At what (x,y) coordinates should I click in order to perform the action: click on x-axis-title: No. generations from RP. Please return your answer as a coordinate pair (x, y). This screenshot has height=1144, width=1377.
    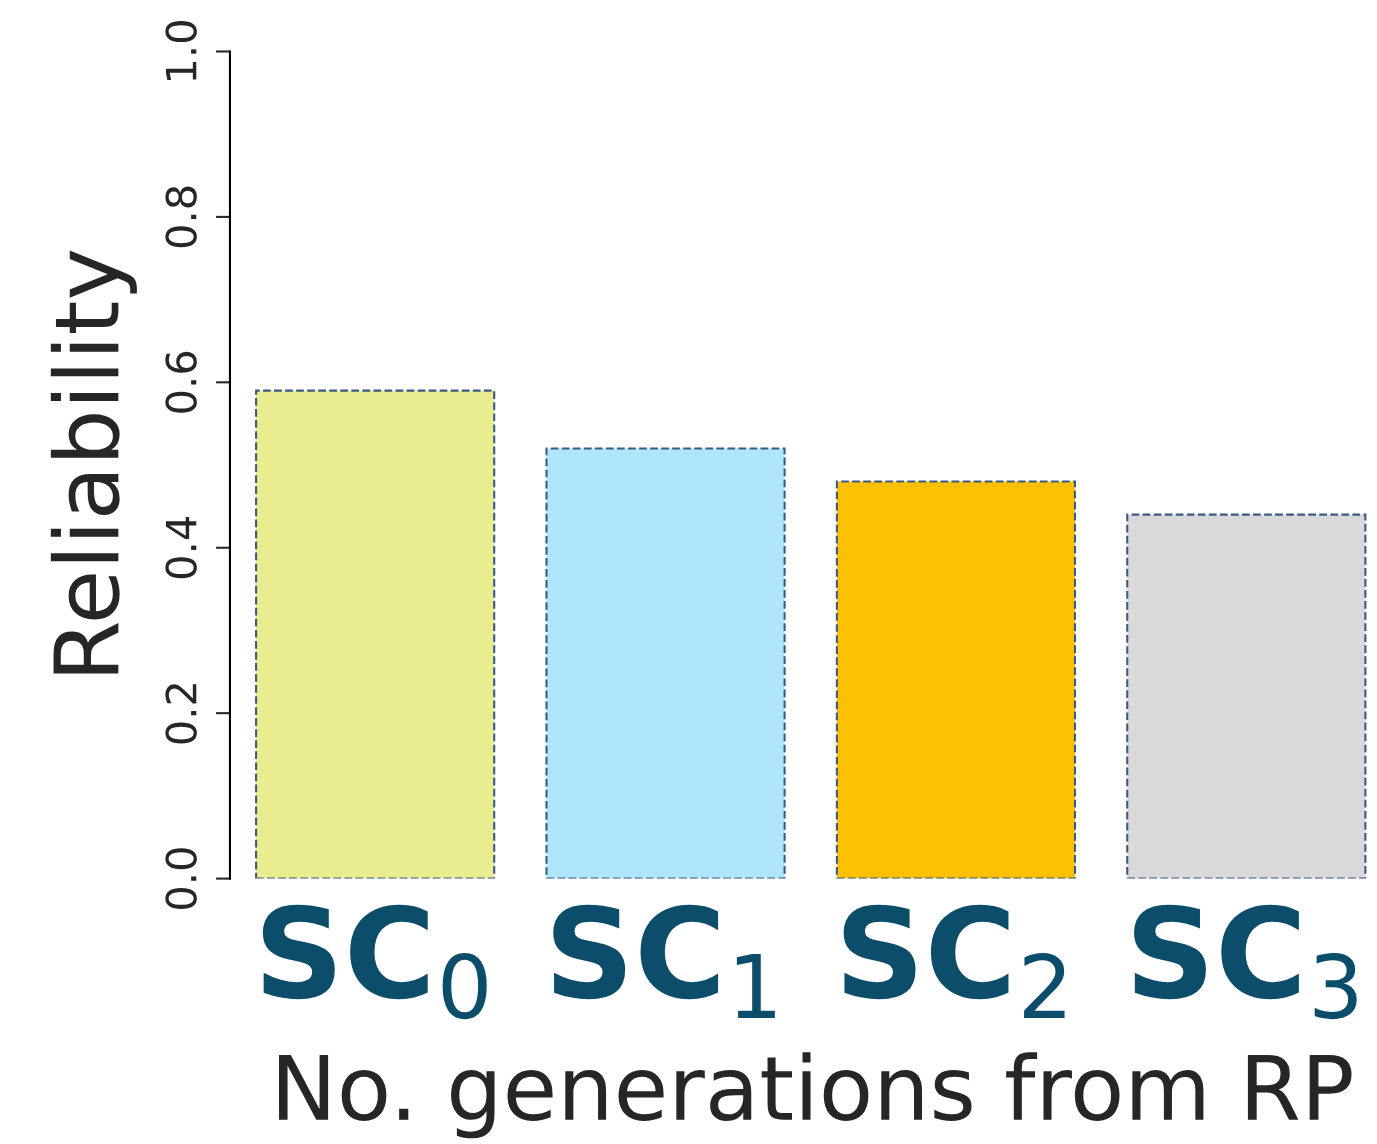
    Looking at the image, I should click on (815, 1095).